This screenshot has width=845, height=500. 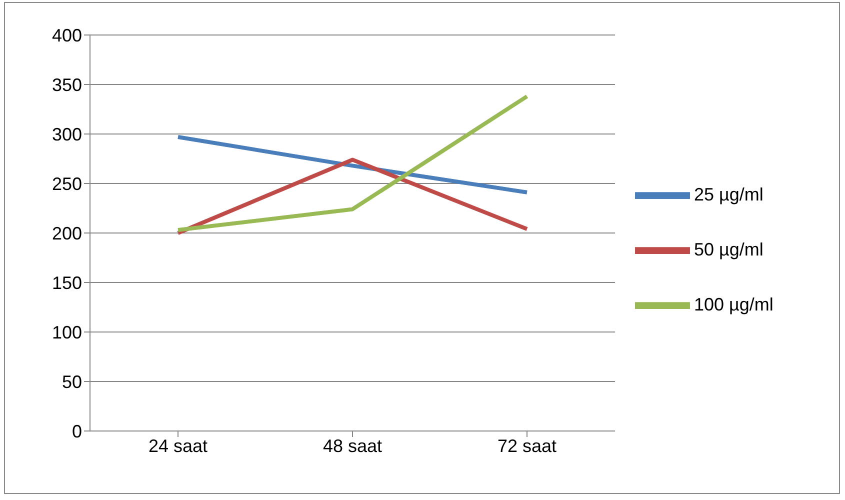 What do you see at coordinates (67, 184) in the screenshot?
I see `y-tick-label: 250` at bounding box center [67, 184].